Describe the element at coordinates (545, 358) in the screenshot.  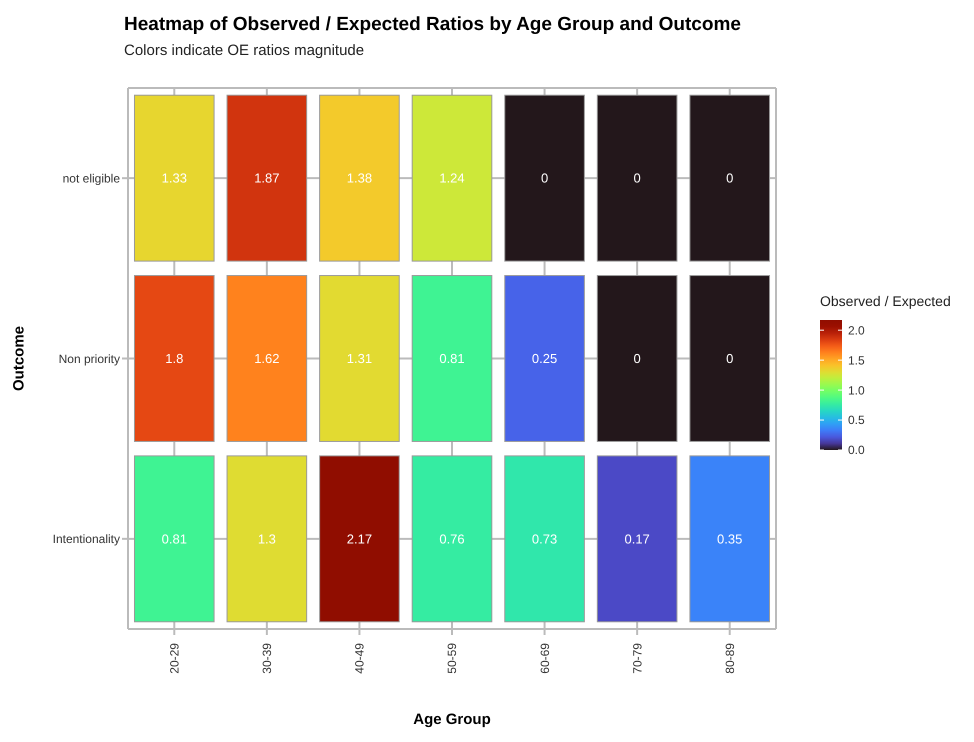
I see `data-label: 0.25` at that location.